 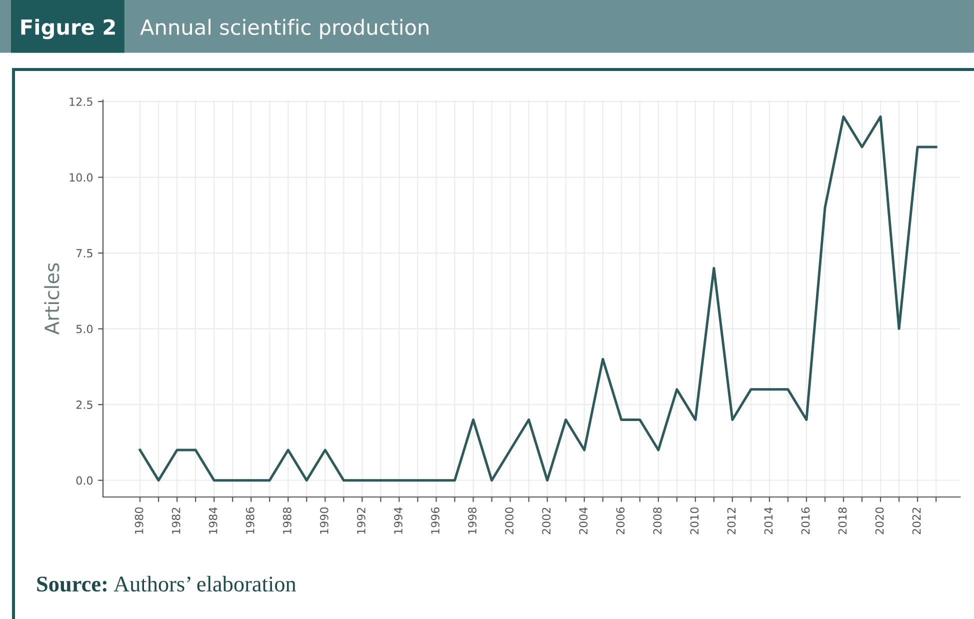 What do you see at coordinates (52, 299) in the screenshot?
I see `y-axis-title: Articles` at bounding box center [52, 299].